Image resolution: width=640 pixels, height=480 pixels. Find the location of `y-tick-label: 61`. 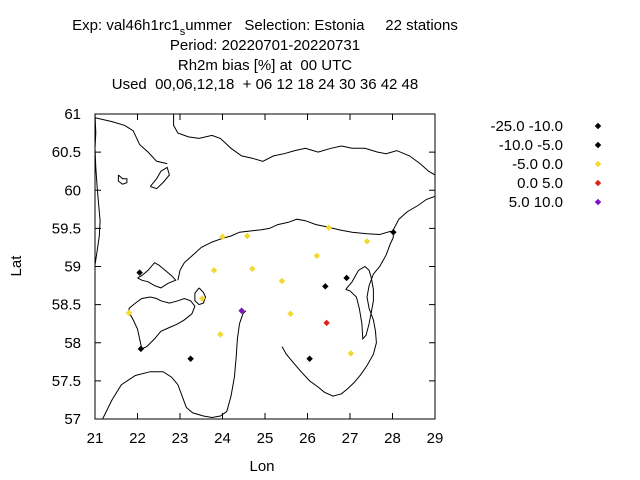

y-tick-label: 61 is located at coordinates (72, 114).